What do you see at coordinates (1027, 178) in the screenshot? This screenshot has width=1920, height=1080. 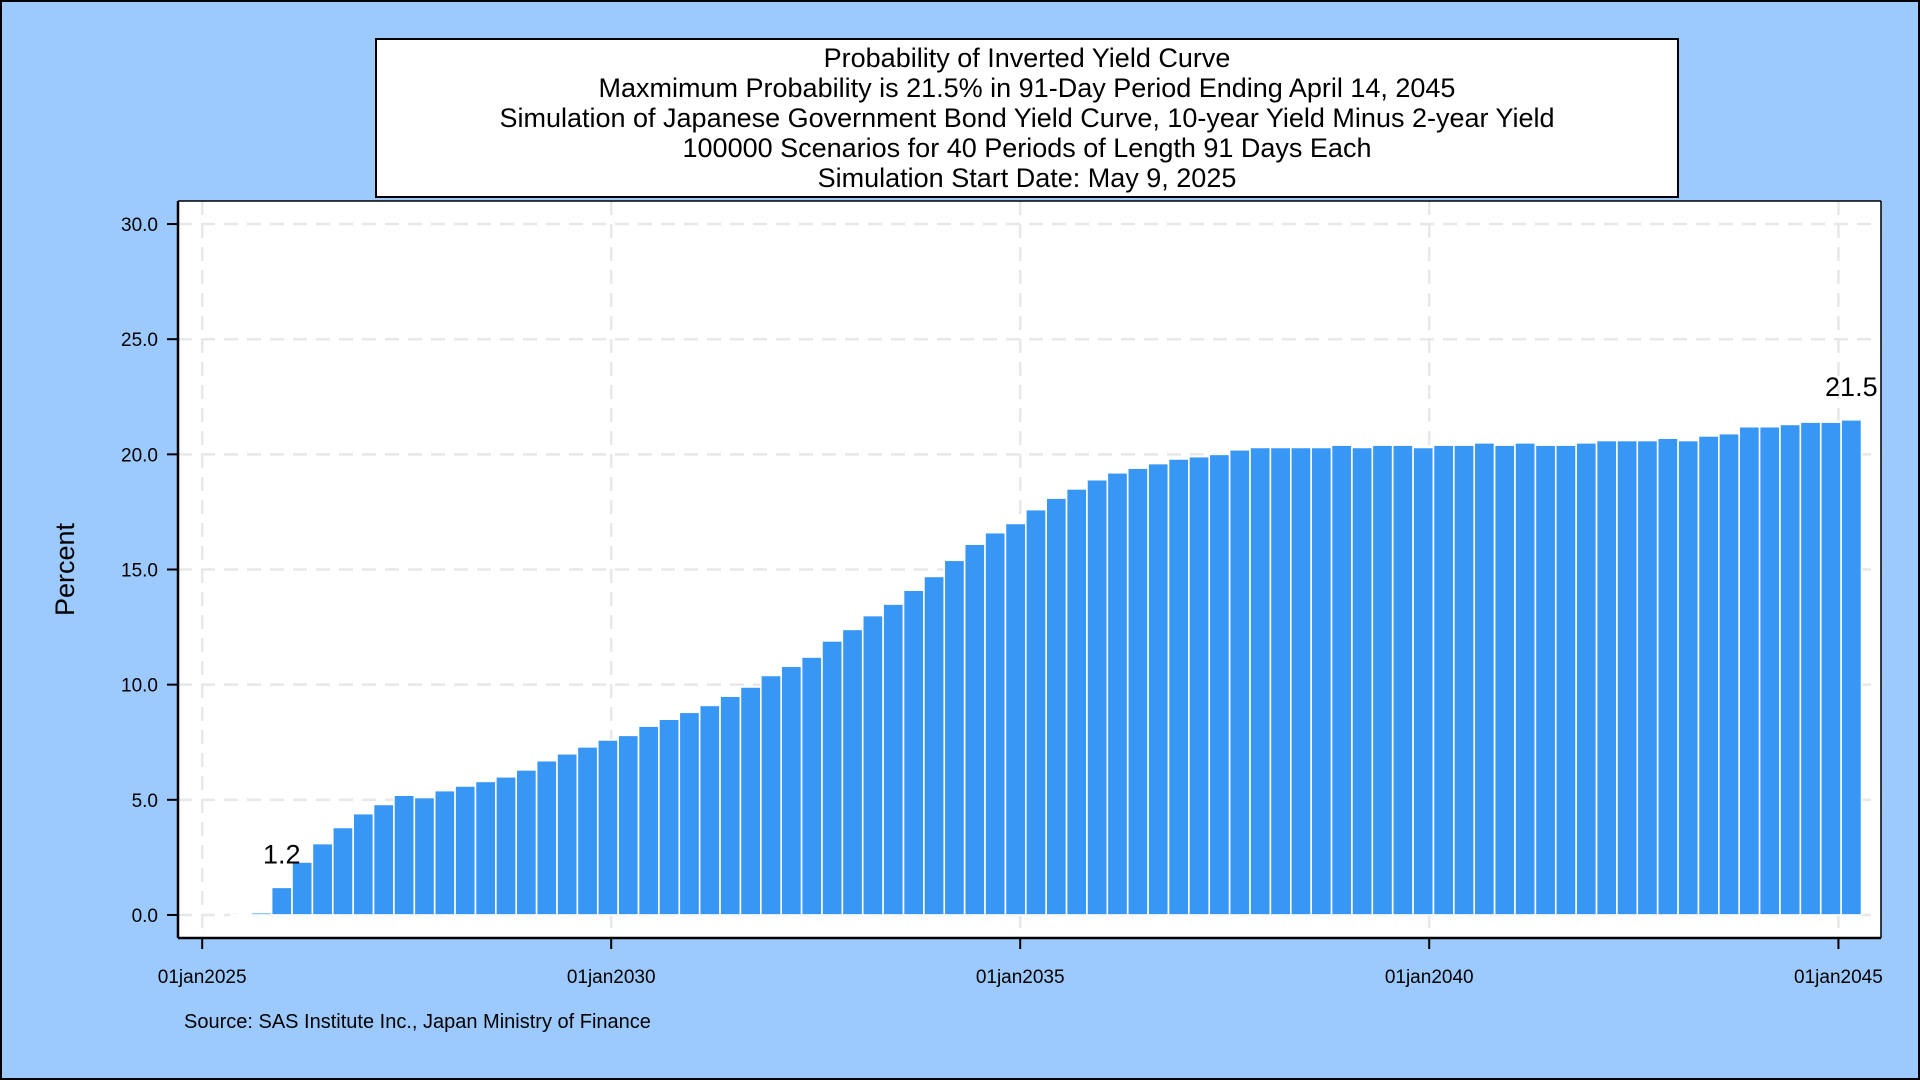 I see `chart-subtitle-start-date: Simulation Start Date: May 9, 2025` at bounding box center [1027, 178].